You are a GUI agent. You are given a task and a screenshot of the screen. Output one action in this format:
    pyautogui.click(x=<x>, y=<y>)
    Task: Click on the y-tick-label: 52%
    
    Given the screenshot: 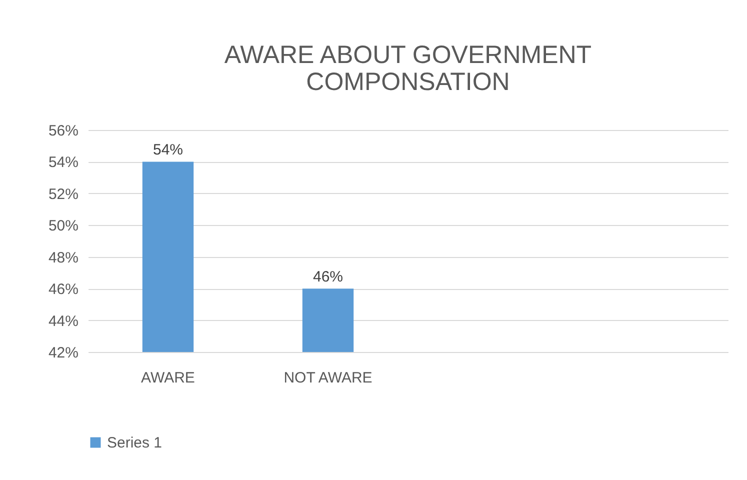 What is the action you would take?
    pyautogui.click(x=63, y=194)
    